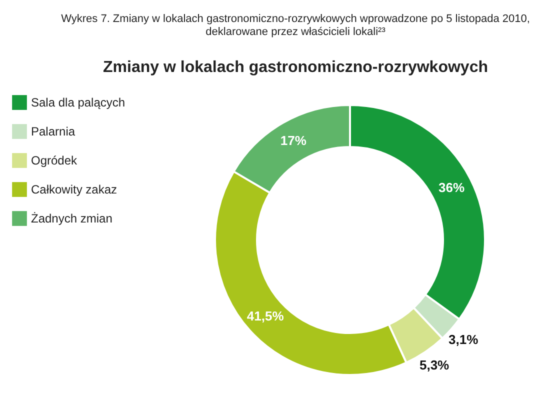  I want to click on data-label: 5,3%, so click(434, 364).